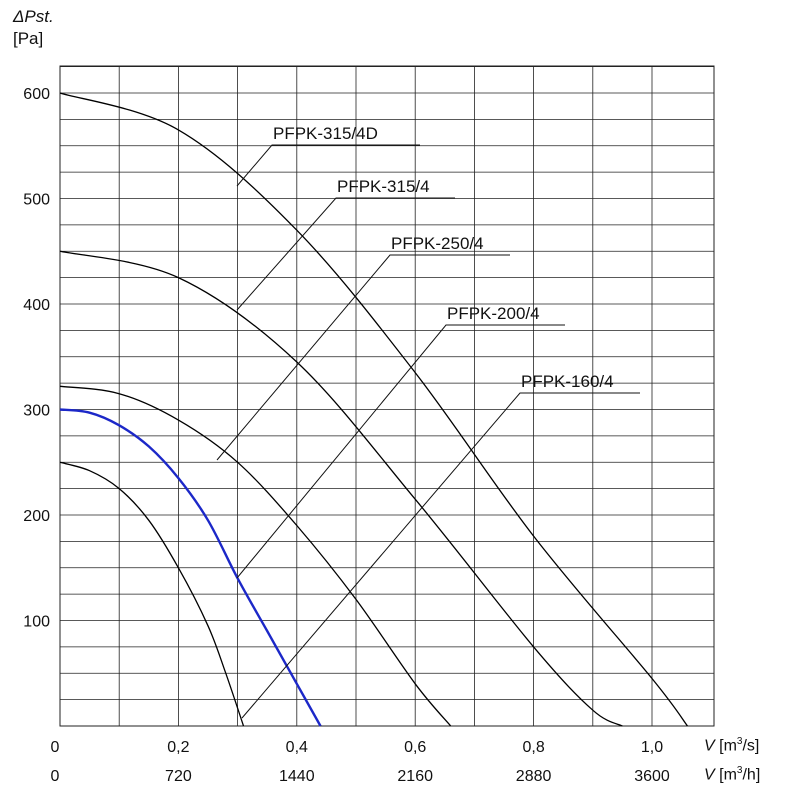  What do you see at coordinates (36, 94) in the screenshot?
I see `y-tick-label: 600` at bounding box center [36, 94].